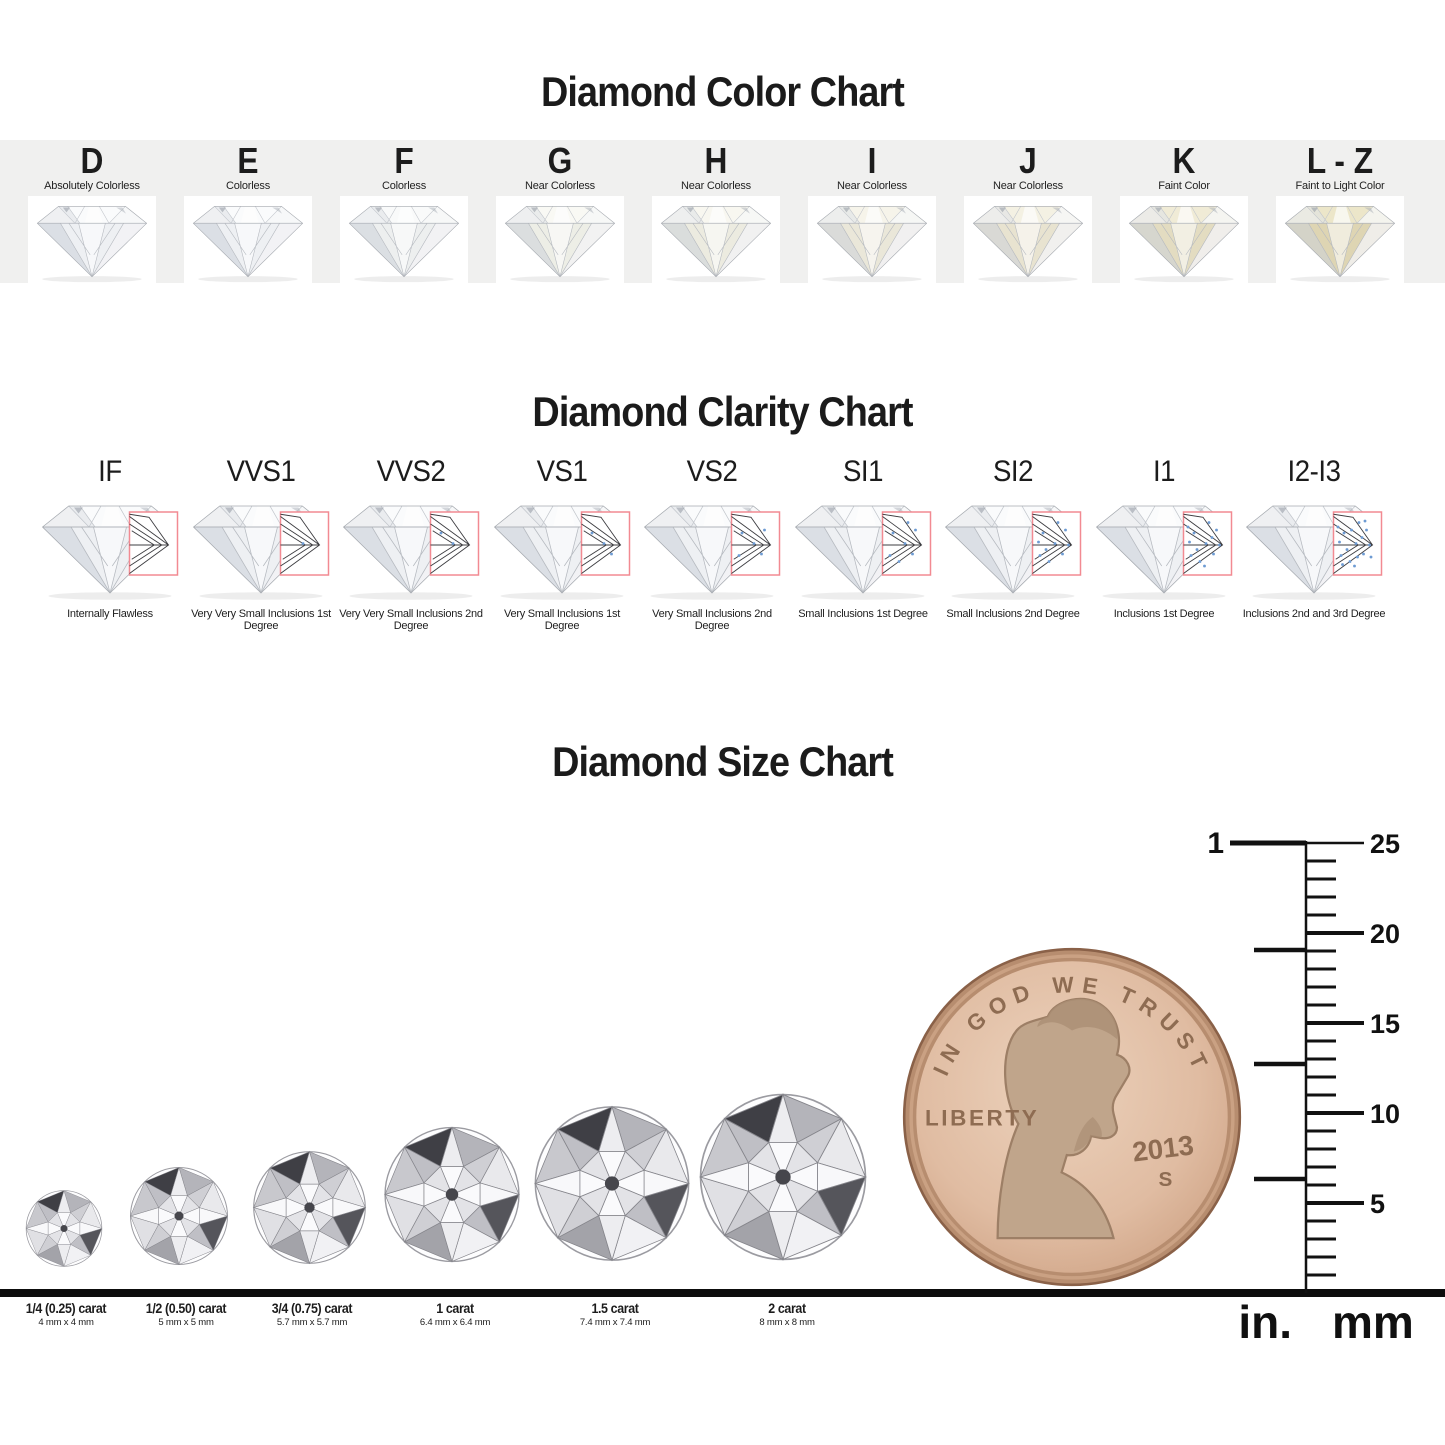  What do you see at coordinates (110, 471) in the screenshot?
I see `clarity-grade-label: IF` at bounding box center [110, 471].